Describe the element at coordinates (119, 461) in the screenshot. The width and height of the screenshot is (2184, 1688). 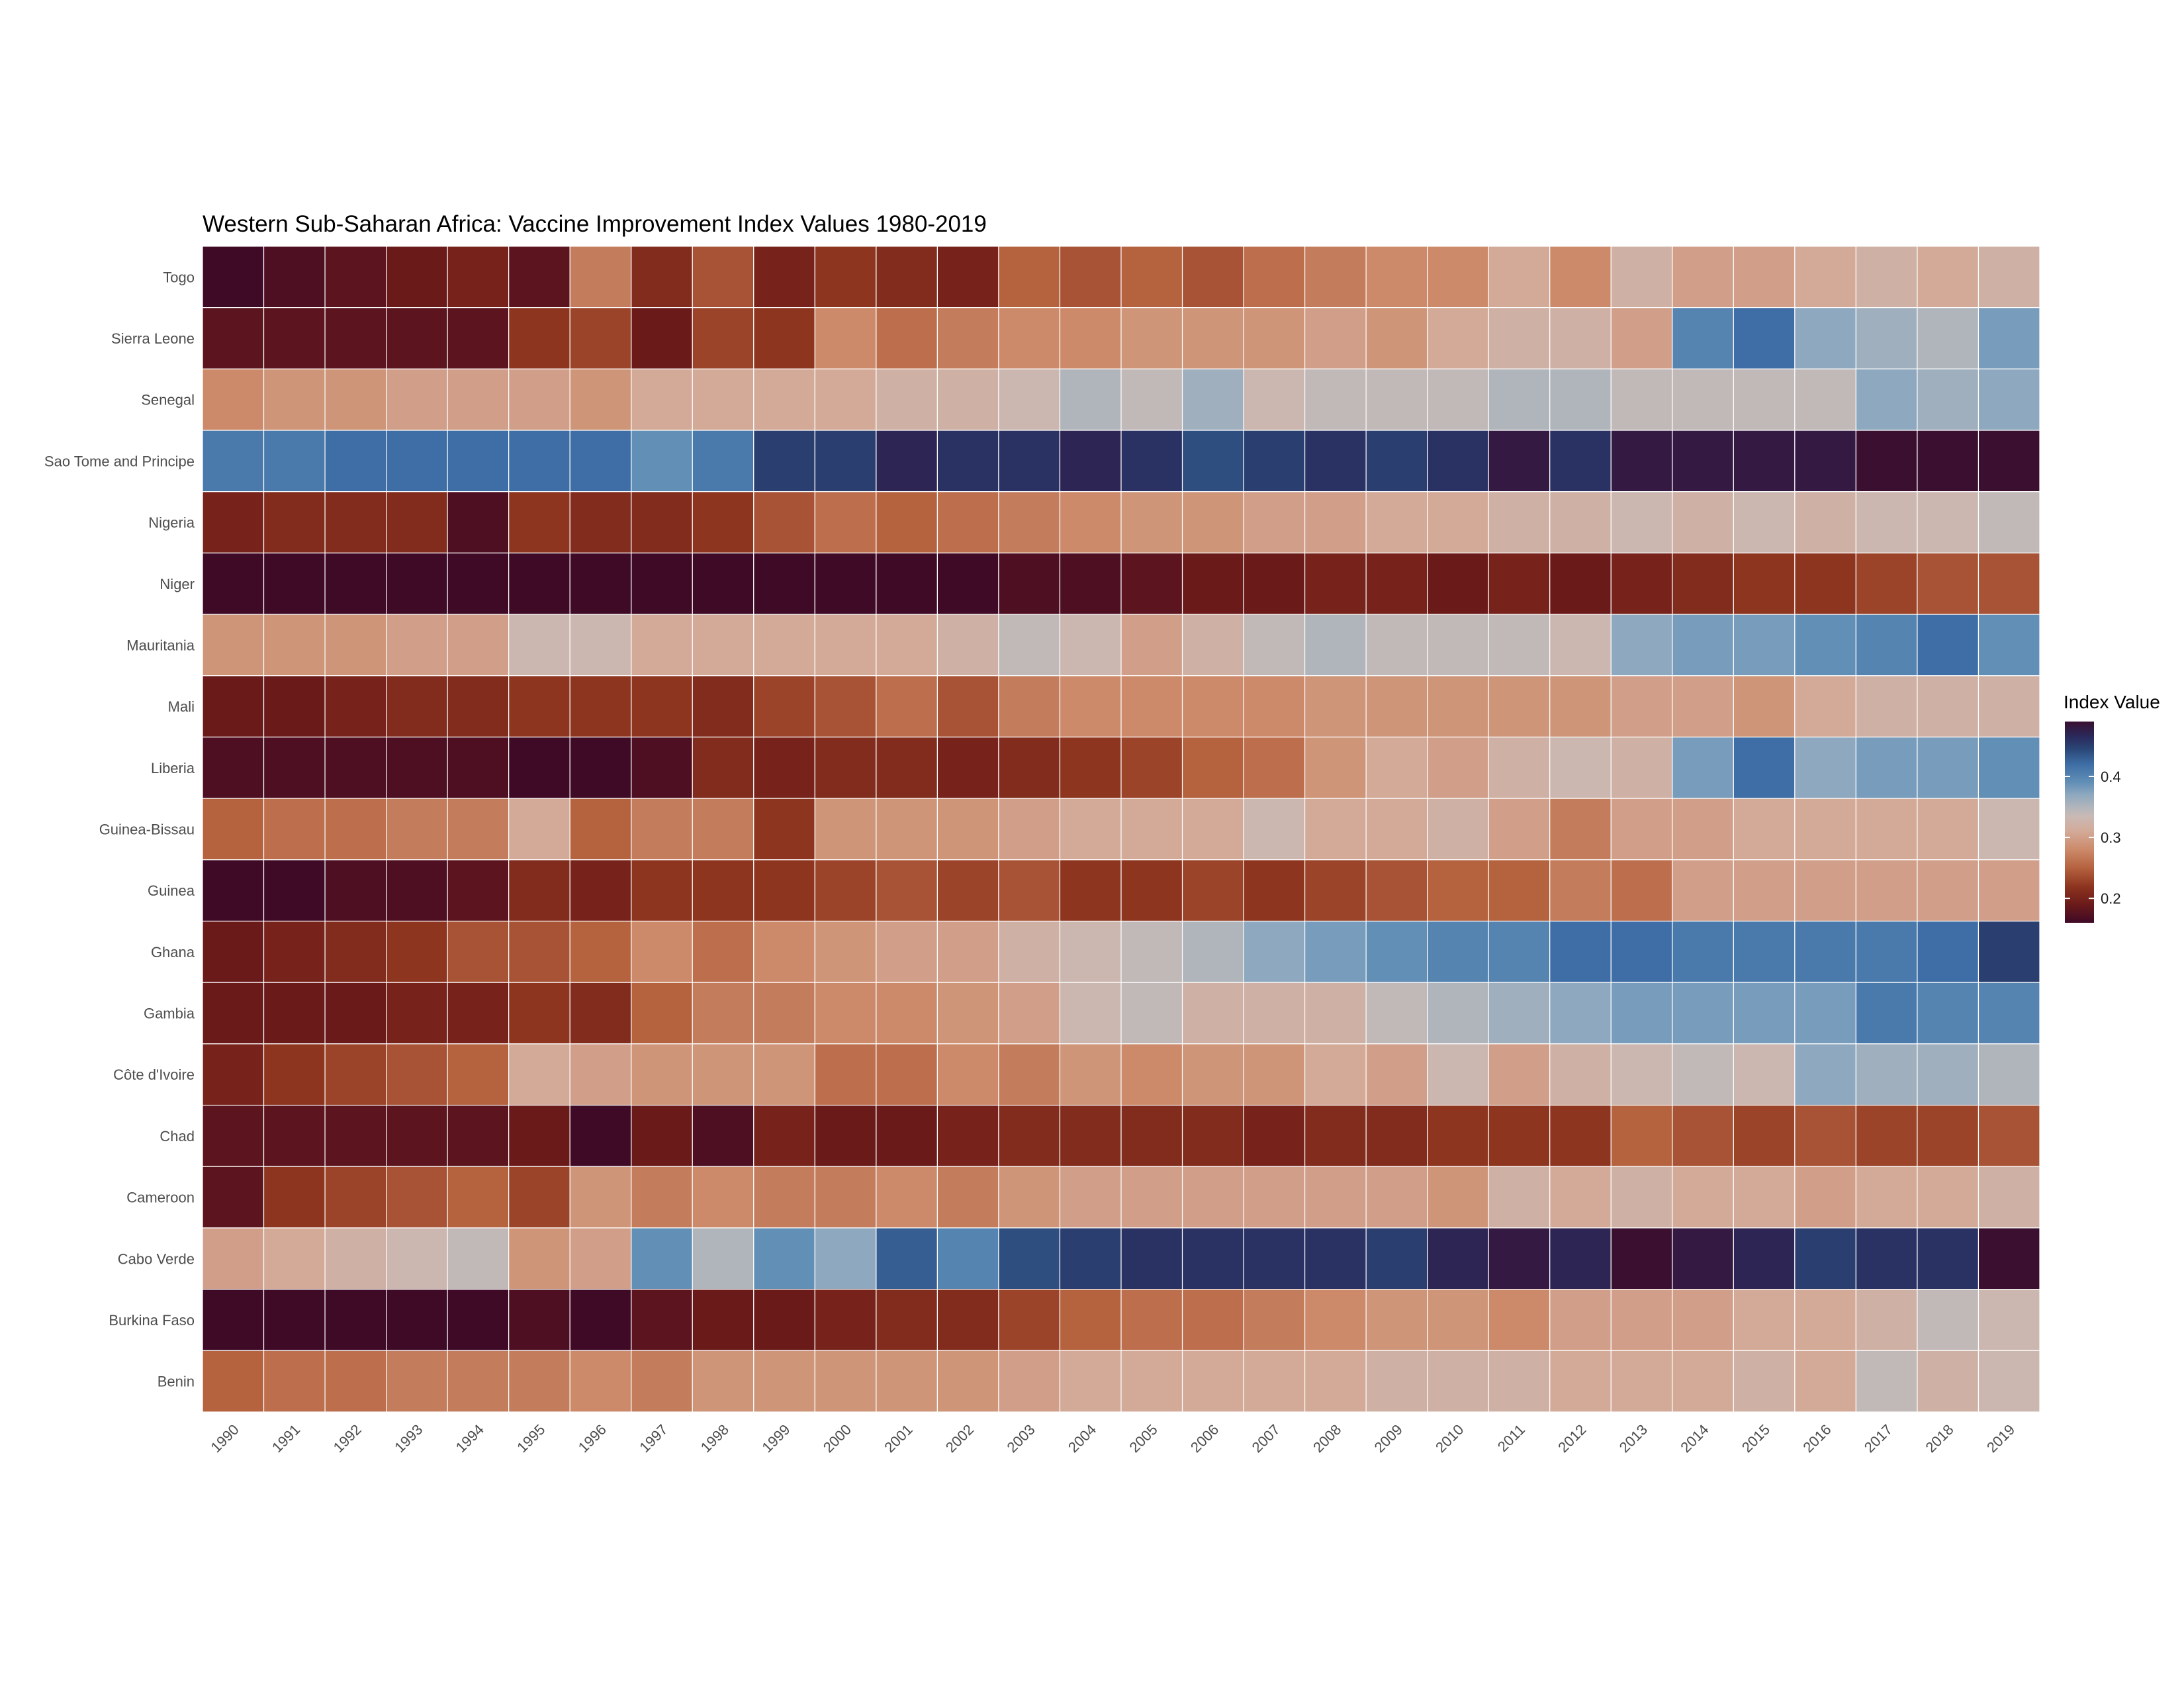
I see `y-tick-label: Sao Tome and Principe` at that location.